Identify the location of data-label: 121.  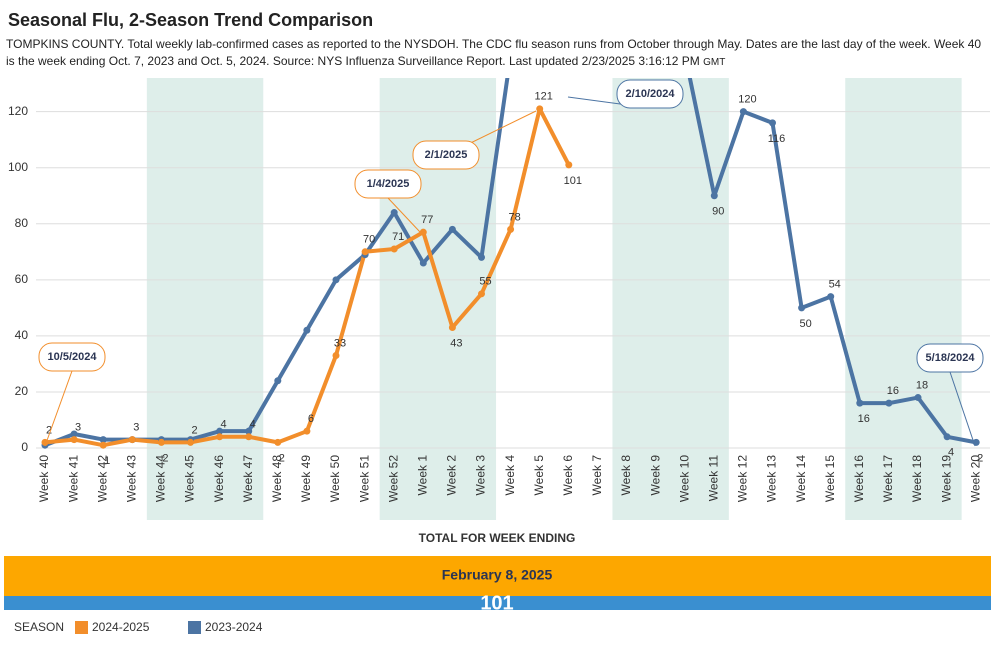
(544, 97).